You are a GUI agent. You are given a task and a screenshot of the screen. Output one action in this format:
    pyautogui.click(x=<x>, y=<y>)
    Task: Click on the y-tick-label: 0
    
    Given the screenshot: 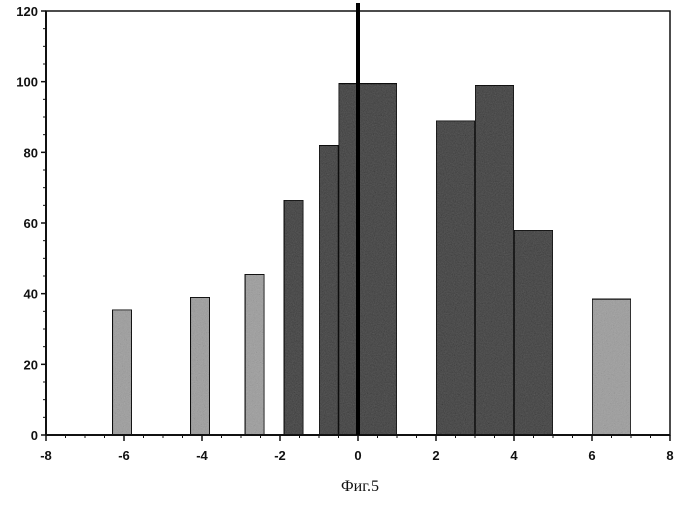 What is the action you would take?
    pyautogui.click(x=34, y=435)
    